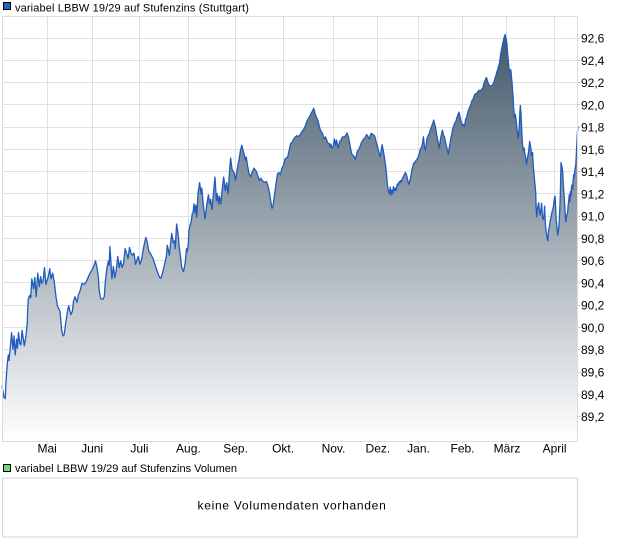 The width and height of the screenshot is (620, 546). I want to click on svg-text: 92,2, so click(593, 83).